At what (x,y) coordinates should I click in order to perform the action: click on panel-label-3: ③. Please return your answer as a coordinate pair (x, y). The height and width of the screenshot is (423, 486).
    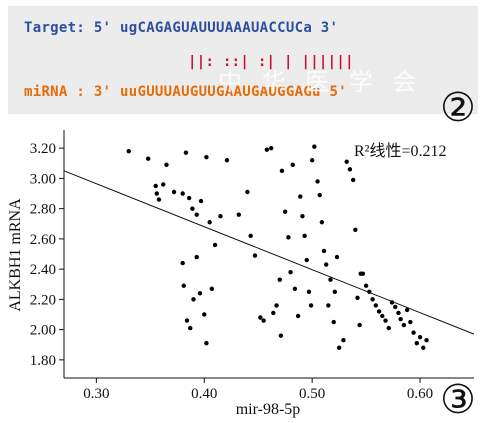
    Looking at the image, I should click on (458, 400).